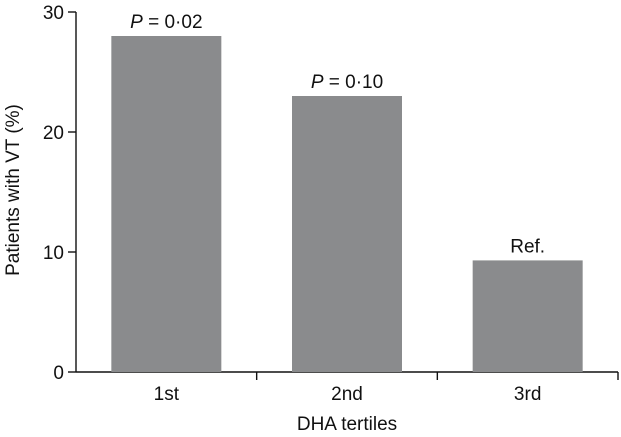  I want to click on x-tick-label: 3rd, so click(527, 394).